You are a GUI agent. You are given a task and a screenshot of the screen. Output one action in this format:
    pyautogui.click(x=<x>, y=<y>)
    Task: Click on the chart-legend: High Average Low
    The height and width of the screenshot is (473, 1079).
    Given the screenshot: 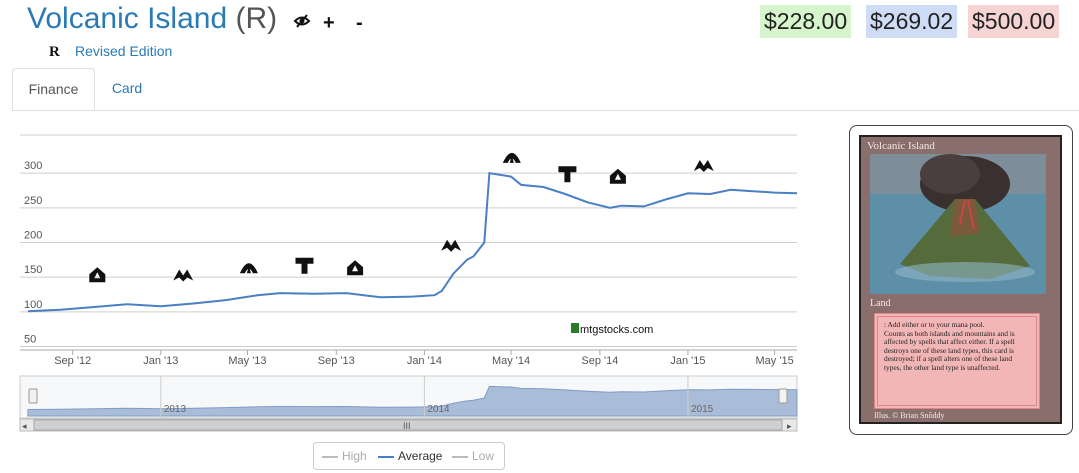 What is the action you would take?
    pyautogui.click(x=409, y=456)
    